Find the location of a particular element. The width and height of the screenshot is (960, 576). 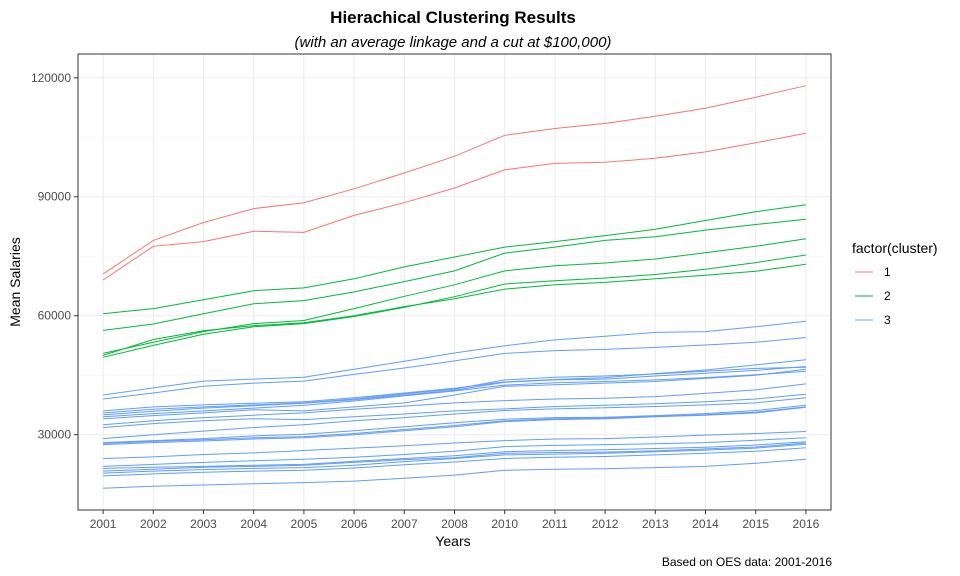

legend-item-2: 2 is located at coordinates (872, 296).